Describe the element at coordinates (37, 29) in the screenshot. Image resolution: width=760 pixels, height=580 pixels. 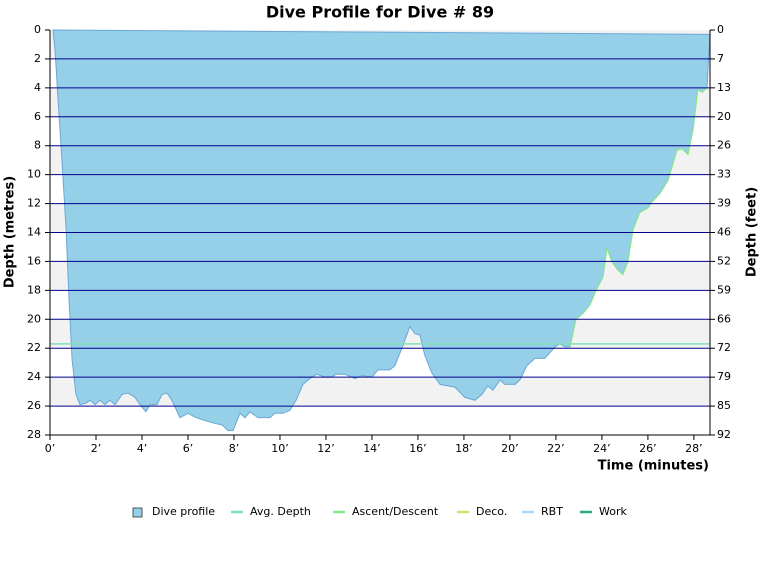
I see `y-tick-label: 0` at that location.